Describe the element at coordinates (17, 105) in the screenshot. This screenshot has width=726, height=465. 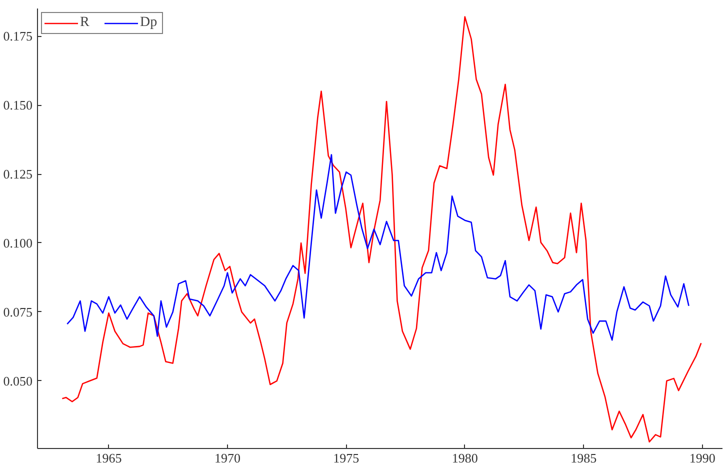
I see `y-tick-label: 0.150` at that location.